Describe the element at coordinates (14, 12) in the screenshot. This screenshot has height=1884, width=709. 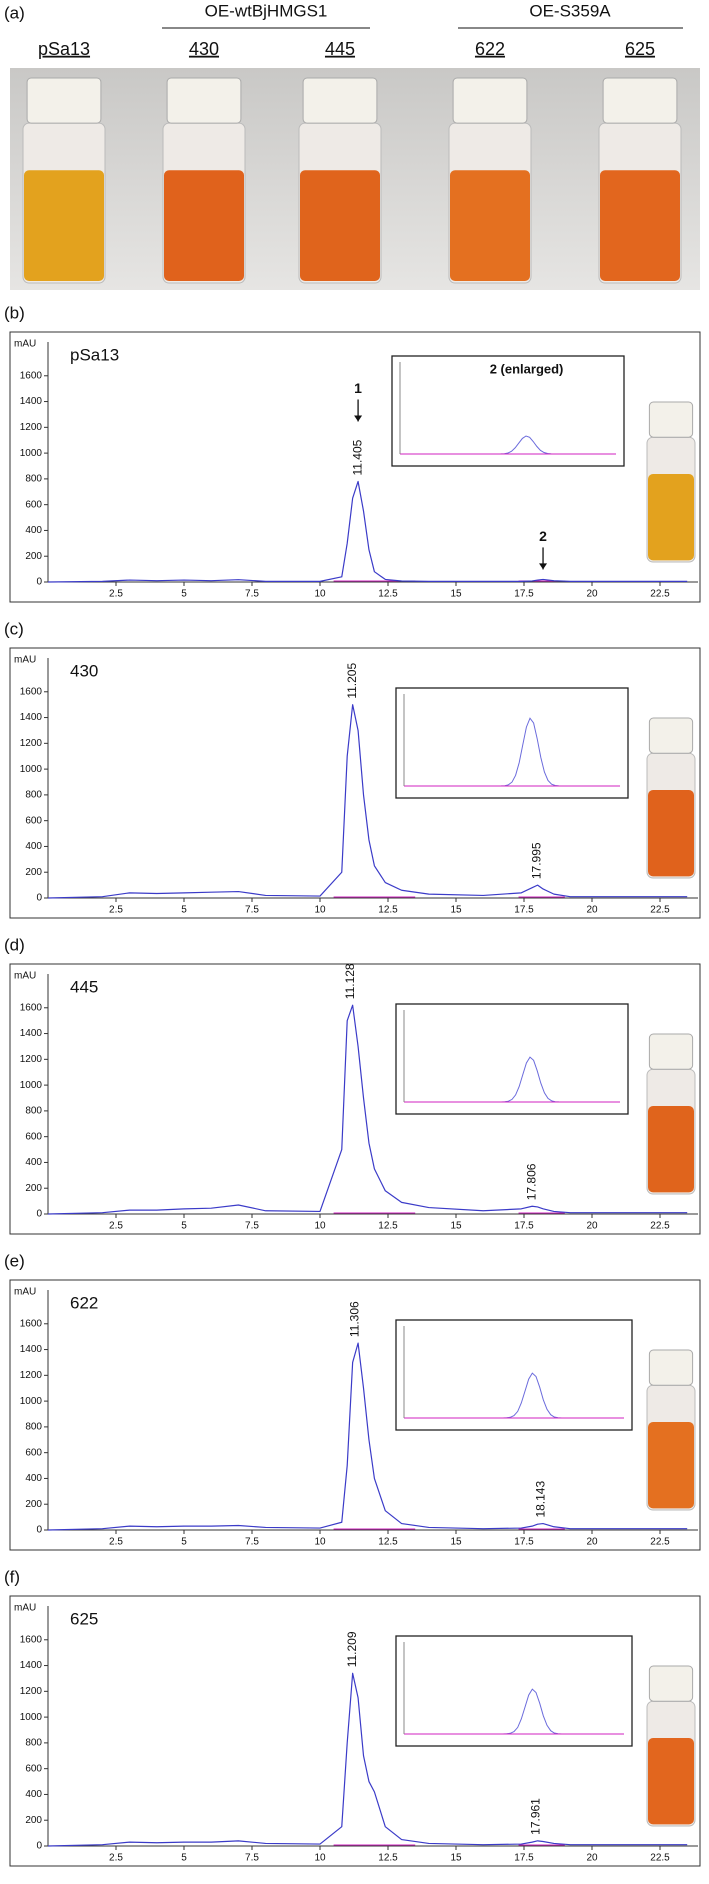
I see `panel-label: (a)` at that location.